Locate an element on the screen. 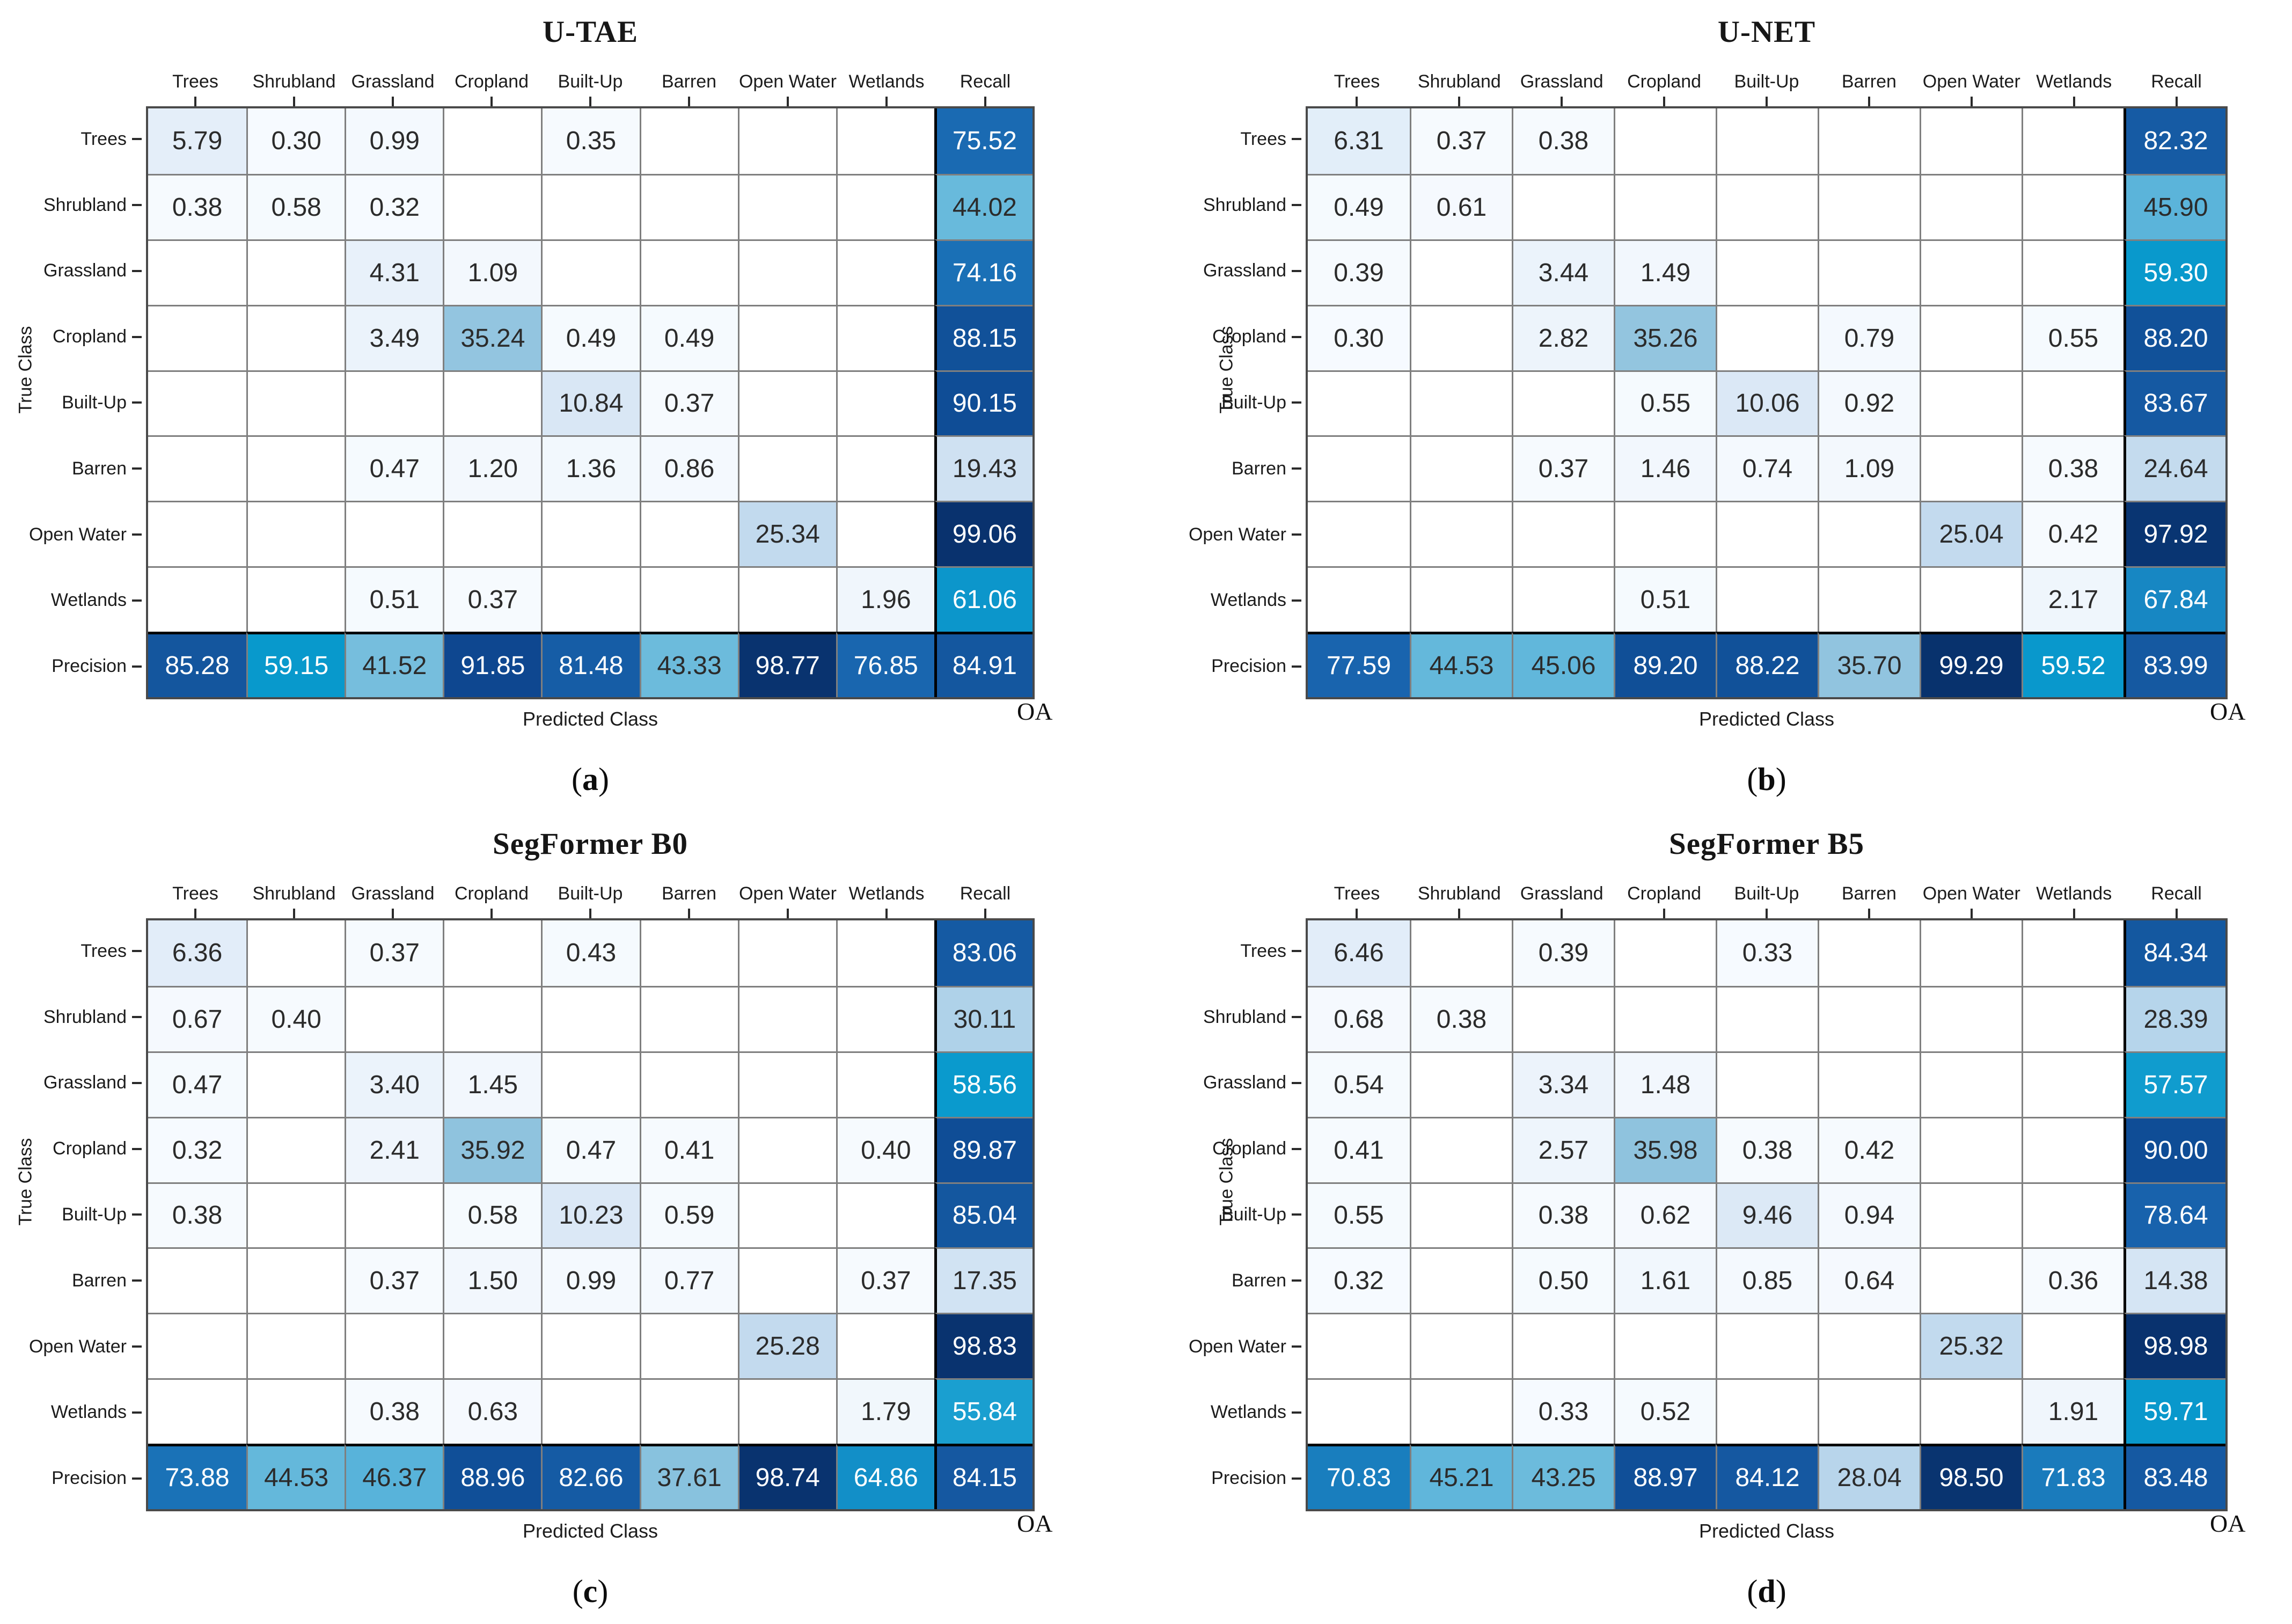 Image resolution: width=2292 pixels, height=1624 pixels. matrix-cell: 10.84 is located at coordinates (590, 403).